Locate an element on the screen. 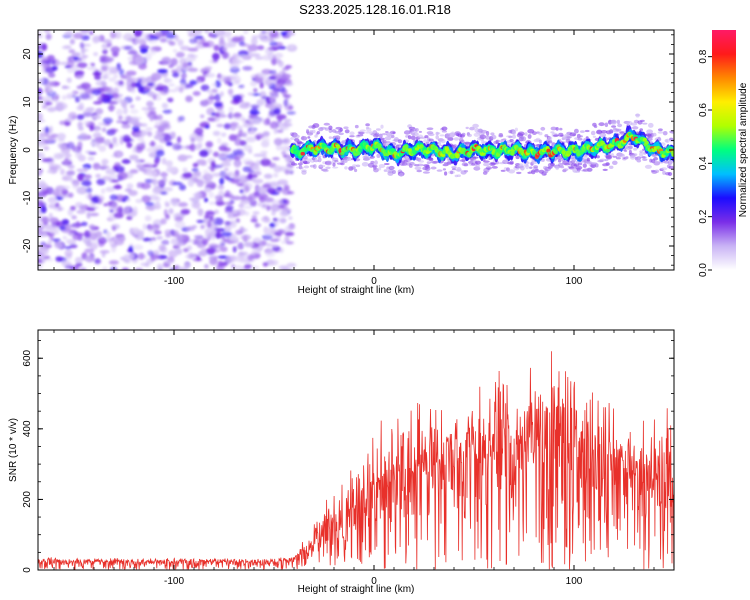 This screenshot has width=750, height=600. y-tick-label: 0 is located at coordinates (27, 150).